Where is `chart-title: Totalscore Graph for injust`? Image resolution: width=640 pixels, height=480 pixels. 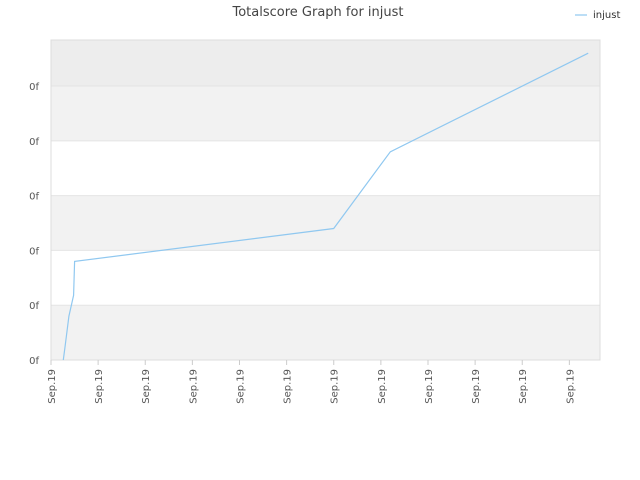 chart-title: Totalscore Graph for injust is located at coordinates (317, 12).